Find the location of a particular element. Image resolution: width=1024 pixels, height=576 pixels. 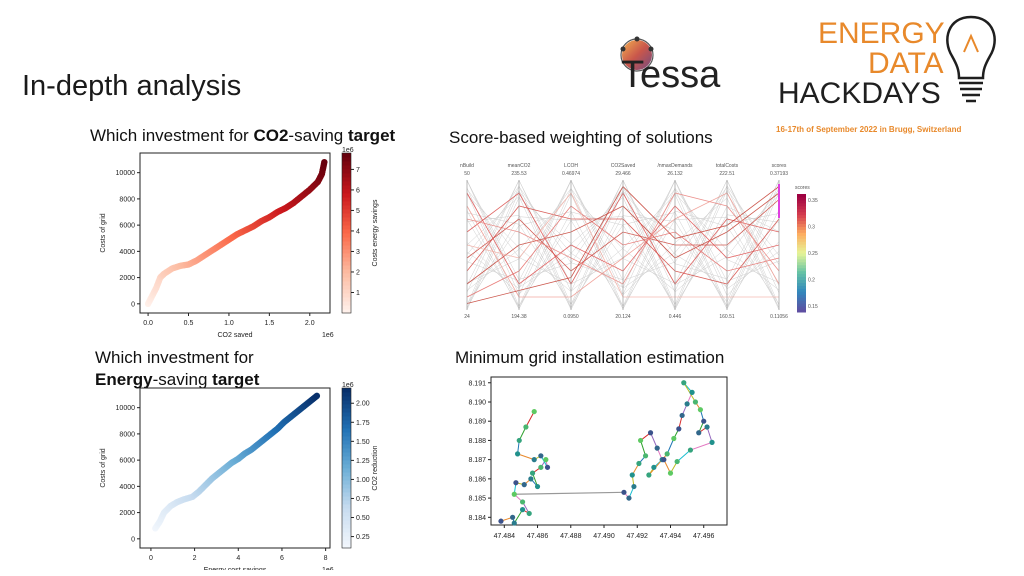

colorbar-tick-label: 2 is located at coordinates (358, 272).